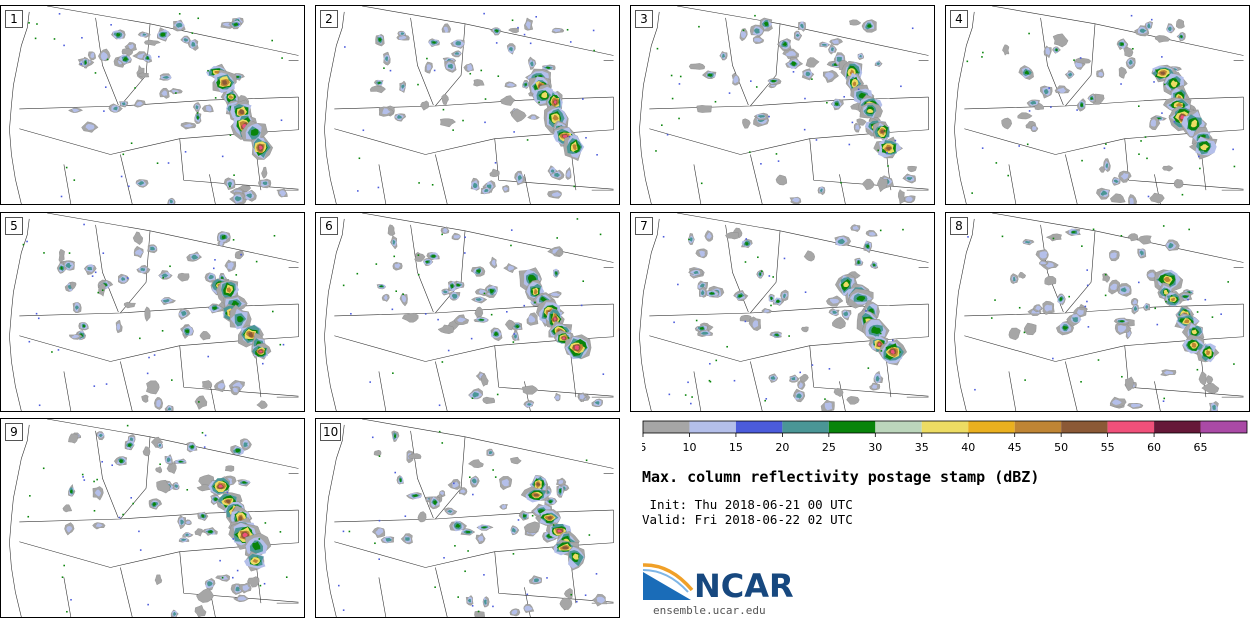 This screenshot has width=1260, height=619. Describe the element at coordinates (1154, 447) in the screenshot. I see `colorbar-tick-label: 60` at that location.